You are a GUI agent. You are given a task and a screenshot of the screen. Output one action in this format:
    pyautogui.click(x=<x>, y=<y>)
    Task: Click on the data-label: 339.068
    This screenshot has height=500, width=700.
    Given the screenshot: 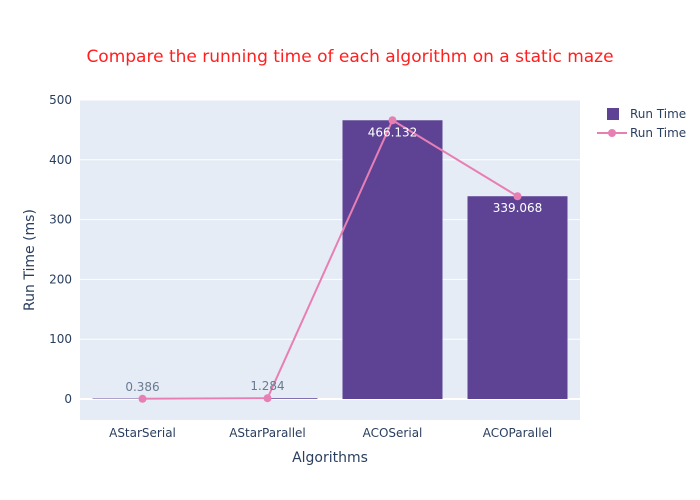 What is the action you would take?
    pyautogui.click(x=518, y=208)
    